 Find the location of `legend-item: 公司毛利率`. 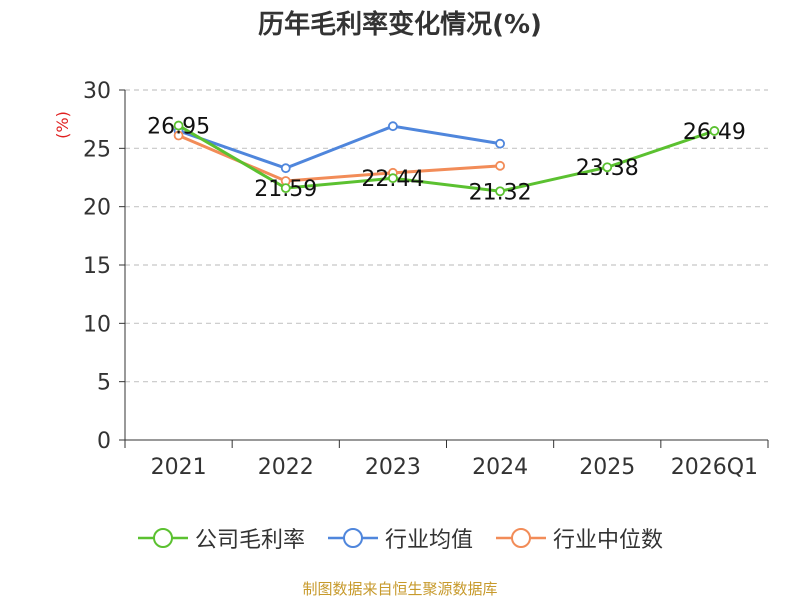

legend-item: 公司毛利率 is located at coordinates (221, 538).